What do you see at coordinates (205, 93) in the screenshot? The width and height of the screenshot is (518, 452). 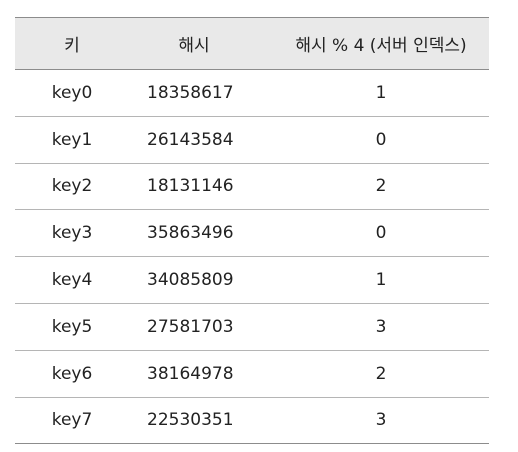 I see `hash-cell: 18358617` at bounding box center [205, 93].